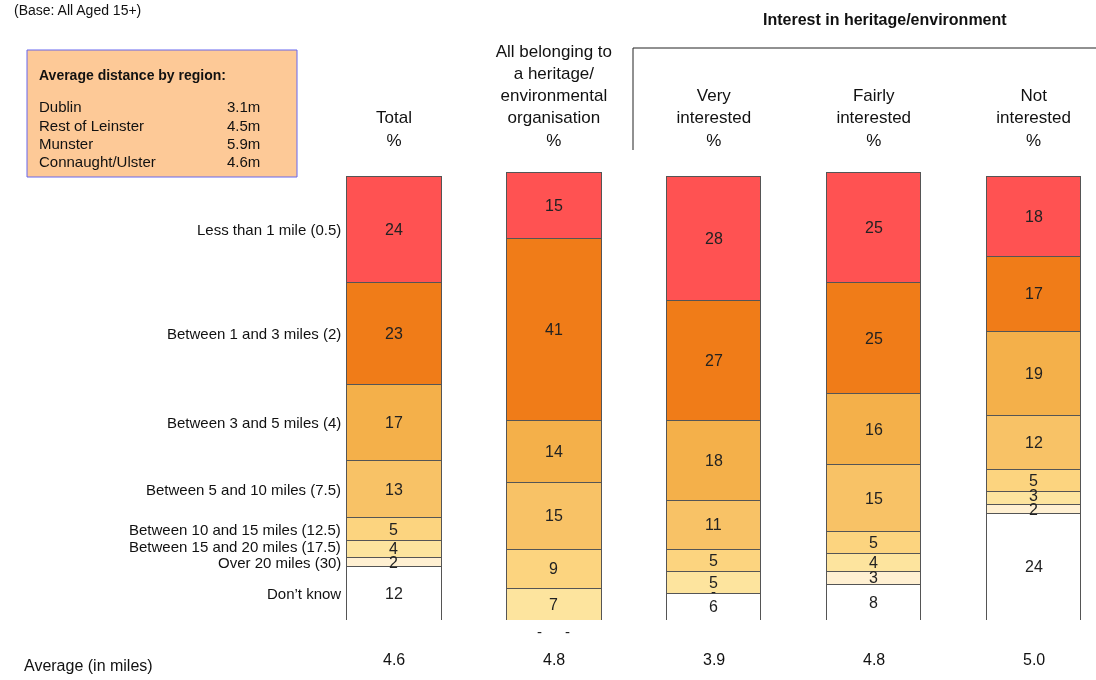 The image size is (1096, 680). What do you see at coordinates (553, 568) in the screenshot?
I see `data-label: 9` at bounding box center [553, 568].